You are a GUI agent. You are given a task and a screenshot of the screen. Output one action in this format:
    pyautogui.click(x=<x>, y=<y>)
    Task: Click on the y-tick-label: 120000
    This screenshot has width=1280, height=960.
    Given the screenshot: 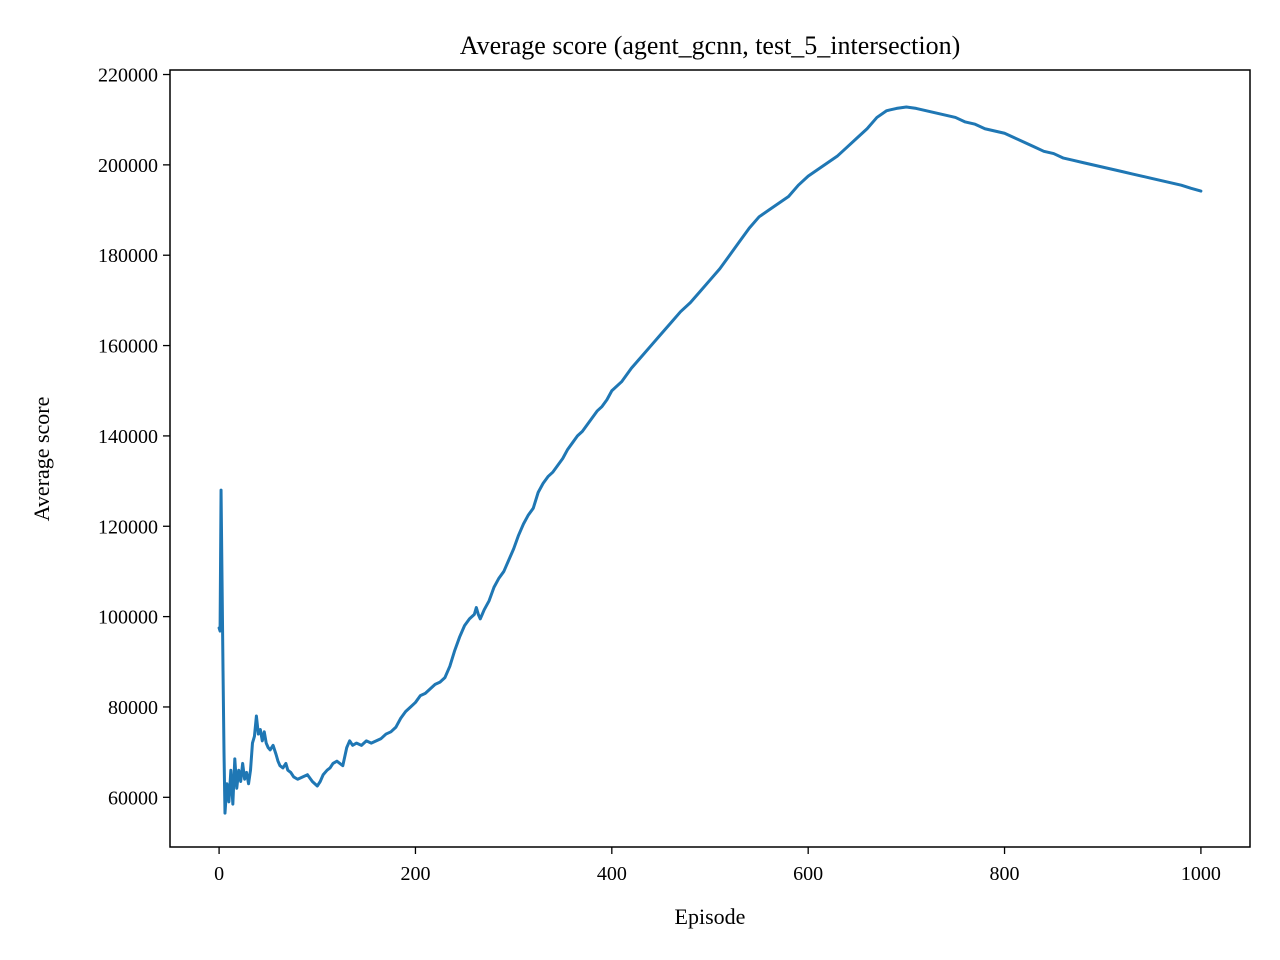 What is the action you would take?
    pyautogui.click(x=128, y=527)
    